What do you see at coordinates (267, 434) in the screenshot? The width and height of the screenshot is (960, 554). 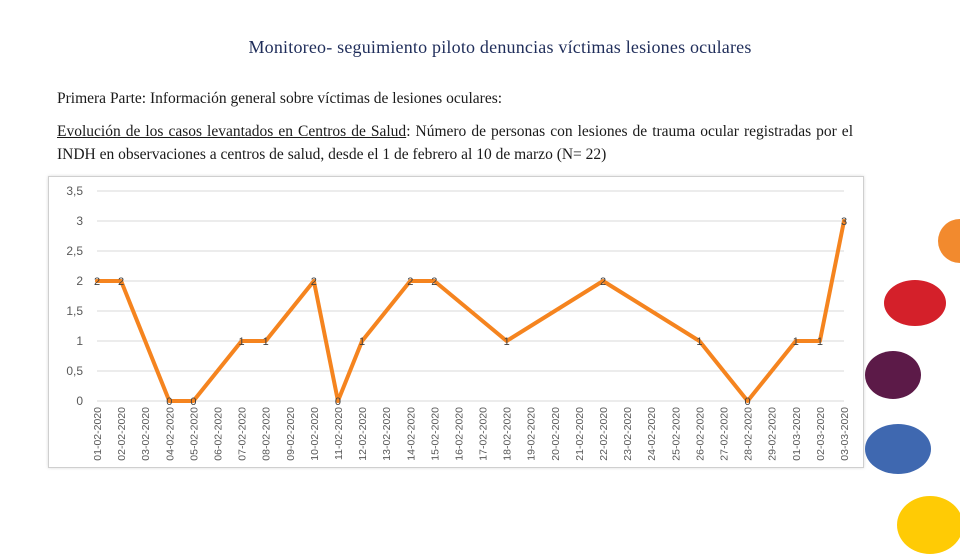 I see `x-tick-label: 08-02-2020` at bounding box center [267, 434].